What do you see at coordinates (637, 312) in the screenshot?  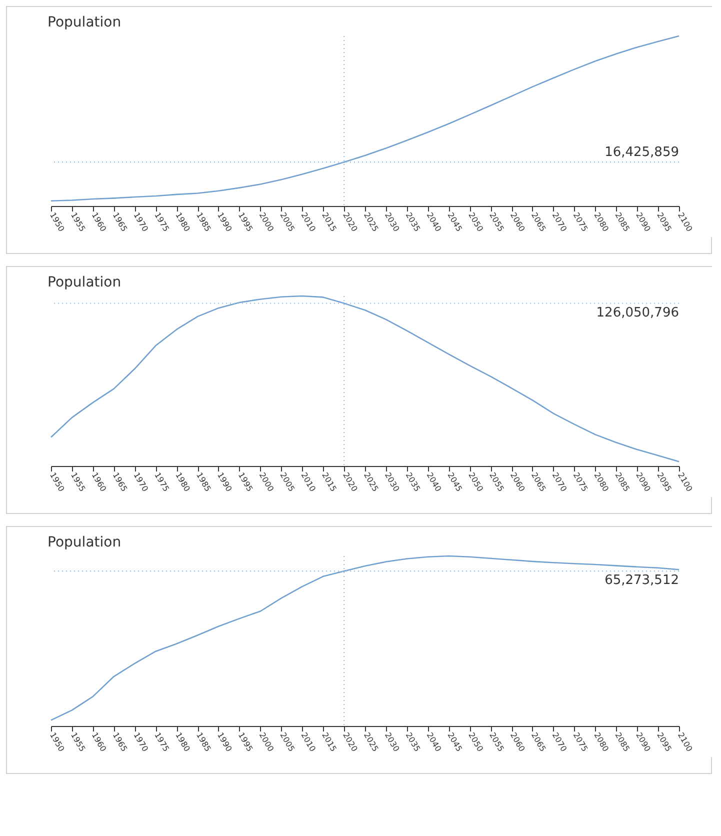 I see `annotation: 126,050,796` at bounding box center [637, 312].